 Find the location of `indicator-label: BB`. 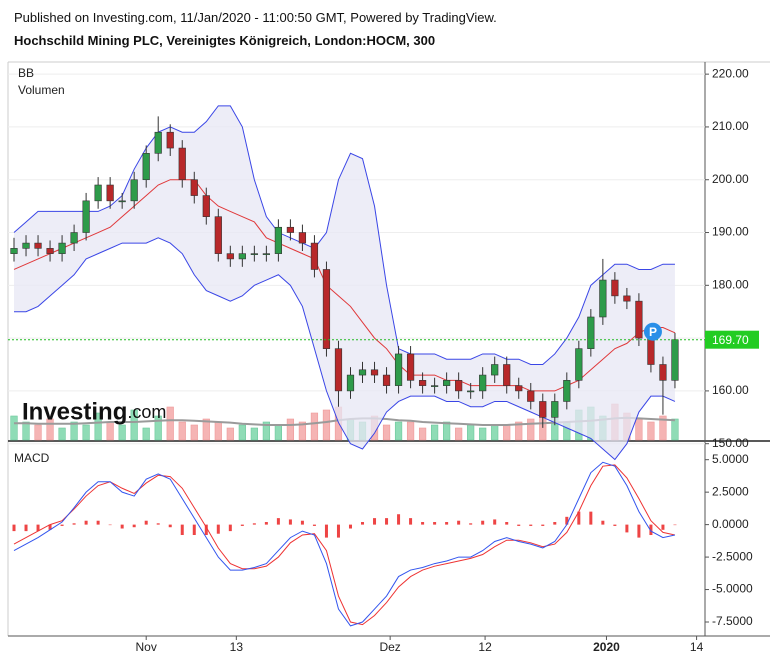

indicator-label: BB is located at coordinates (26, 73).